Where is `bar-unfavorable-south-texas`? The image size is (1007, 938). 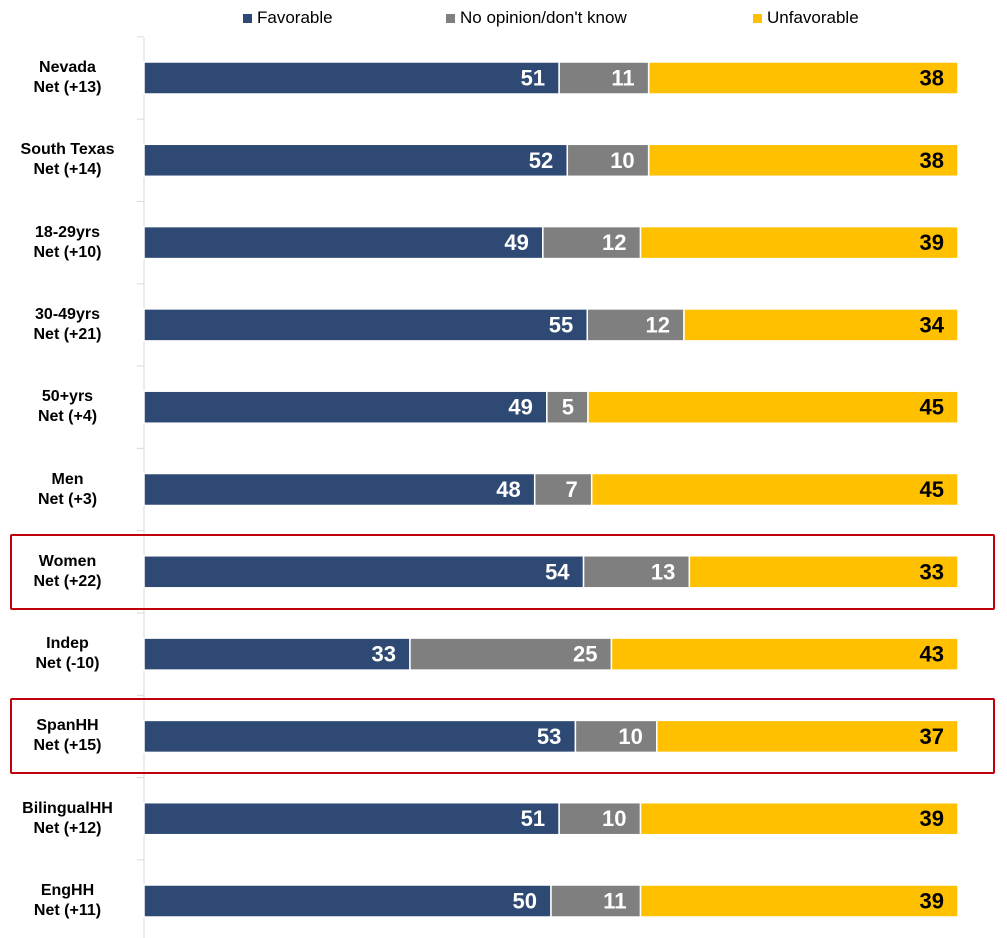 bar-unfavorable-south-texas is located at coordinates (803, 160).